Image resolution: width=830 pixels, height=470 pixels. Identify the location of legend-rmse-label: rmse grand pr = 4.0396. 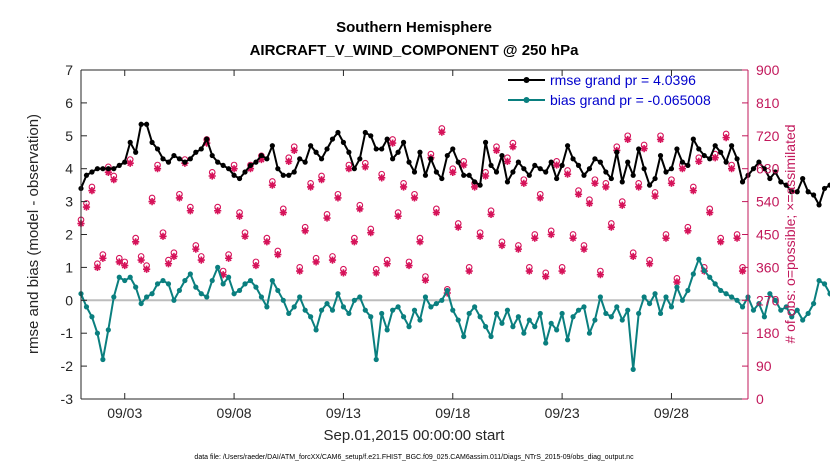
(623, 80).